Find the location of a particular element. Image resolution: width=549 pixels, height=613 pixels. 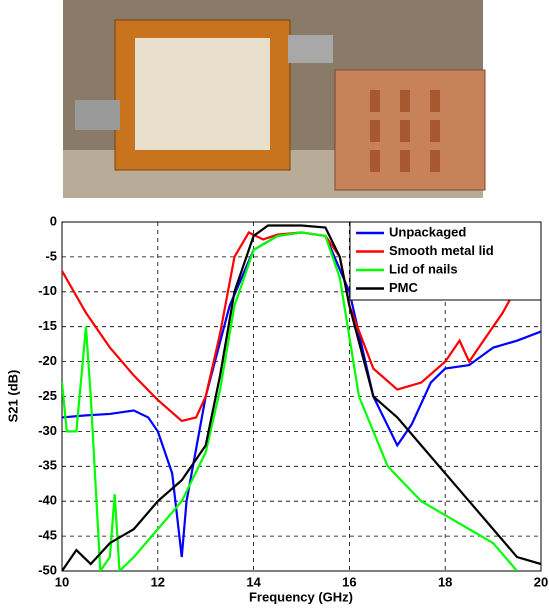

y-tick-label: -50 is located at coordinates (47, 569).